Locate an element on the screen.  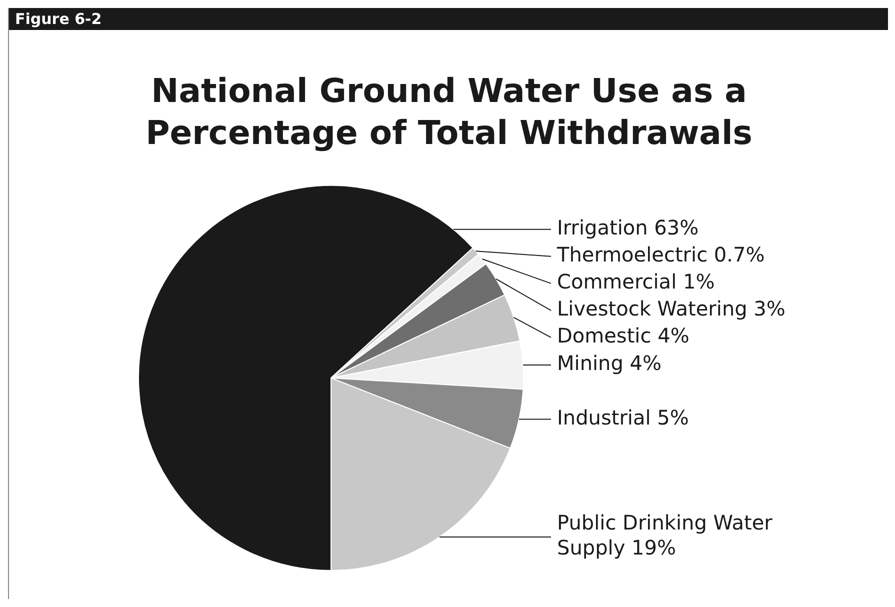
slice-label: Industrial 5% is located at coordinates (623, 417).